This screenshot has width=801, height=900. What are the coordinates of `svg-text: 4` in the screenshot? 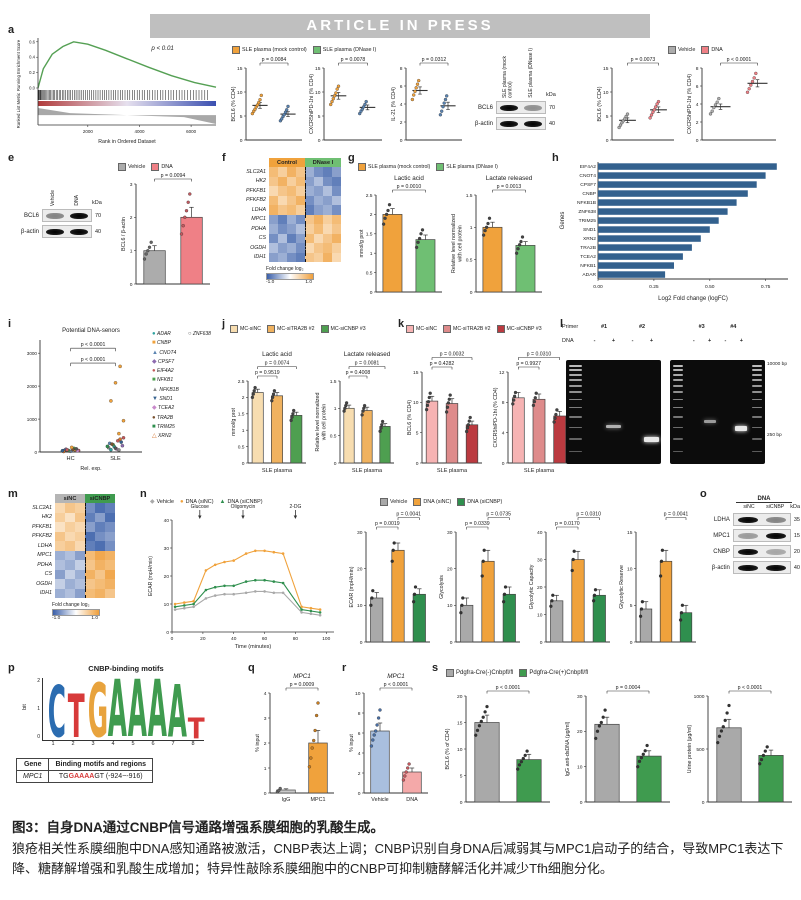 It's located at (503, 433).